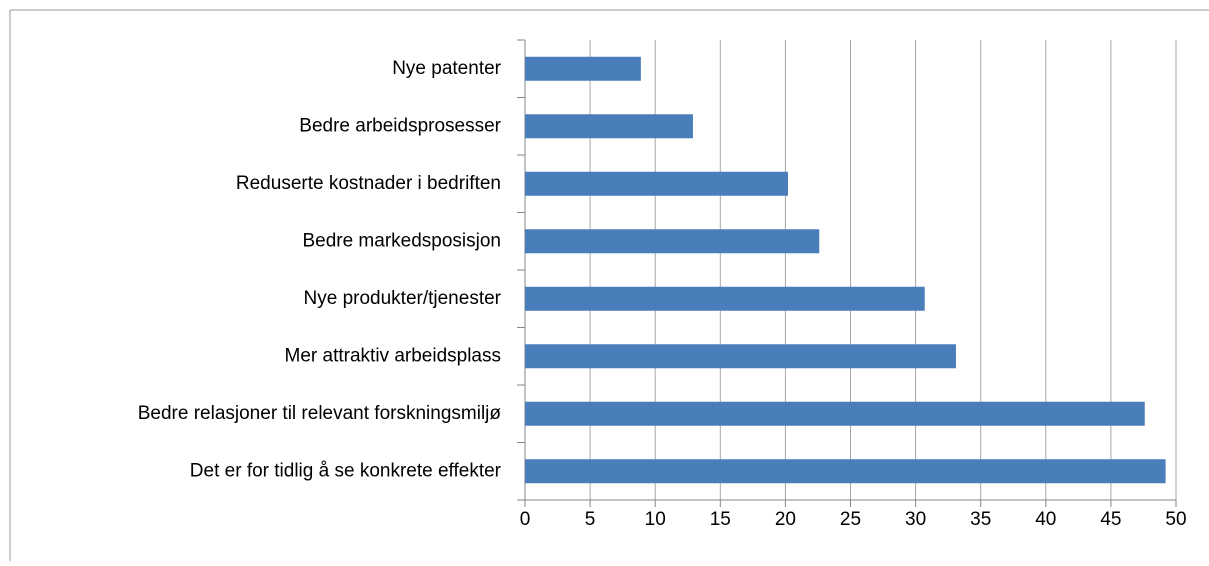 The height and width of the screenshot is (566, 1209). Describe the element at coordinates (346, 470) in the screenshot. I see `y-tick-label: Det er for tidlig å se konkrete effekter` at that location.